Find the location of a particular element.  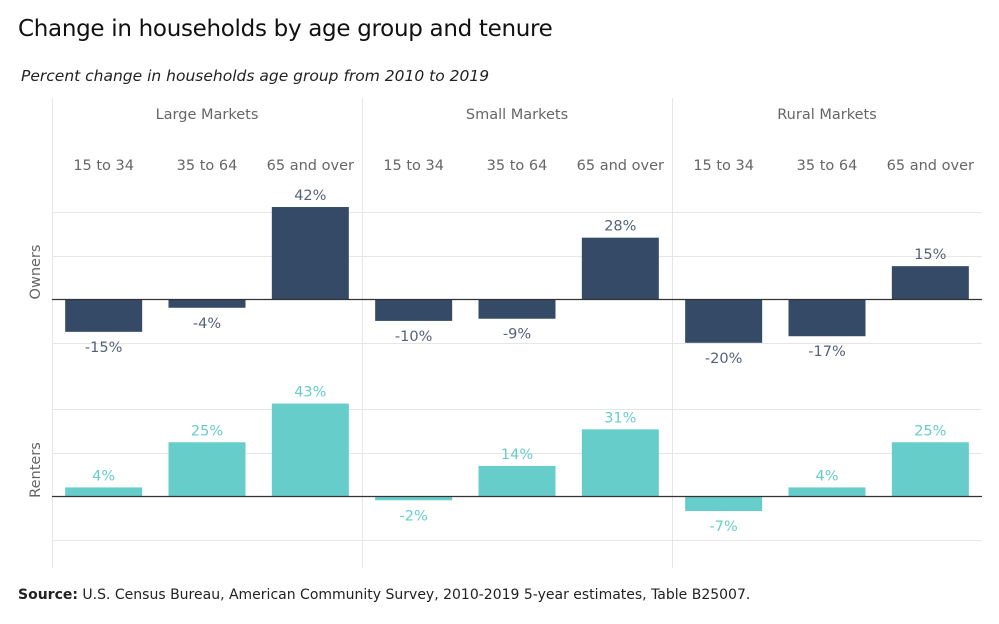

panel-header: Large Markets is located at coordinates (207, 115).